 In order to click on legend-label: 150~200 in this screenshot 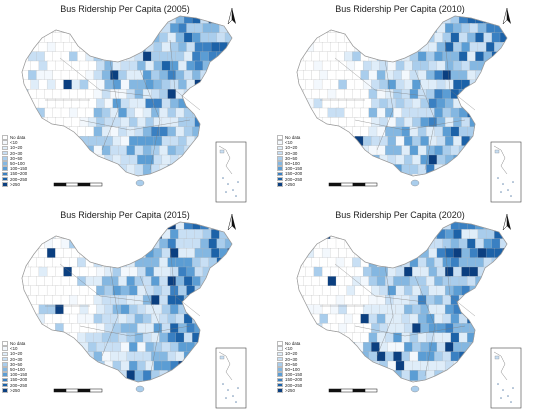, I will do `click(19, 380)`.